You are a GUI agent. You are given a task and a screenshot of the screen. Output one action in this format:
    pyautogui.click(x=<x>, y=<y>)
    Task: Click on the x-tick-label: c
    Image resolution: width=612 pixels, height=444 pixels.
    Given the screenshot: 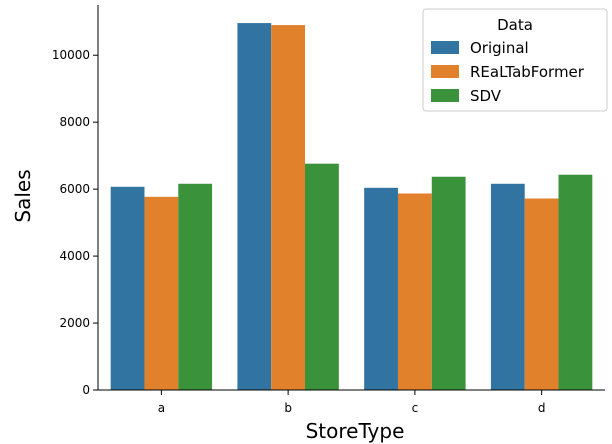 What is the action you would take?
    pyautogui.click(x=415, y=408)
    